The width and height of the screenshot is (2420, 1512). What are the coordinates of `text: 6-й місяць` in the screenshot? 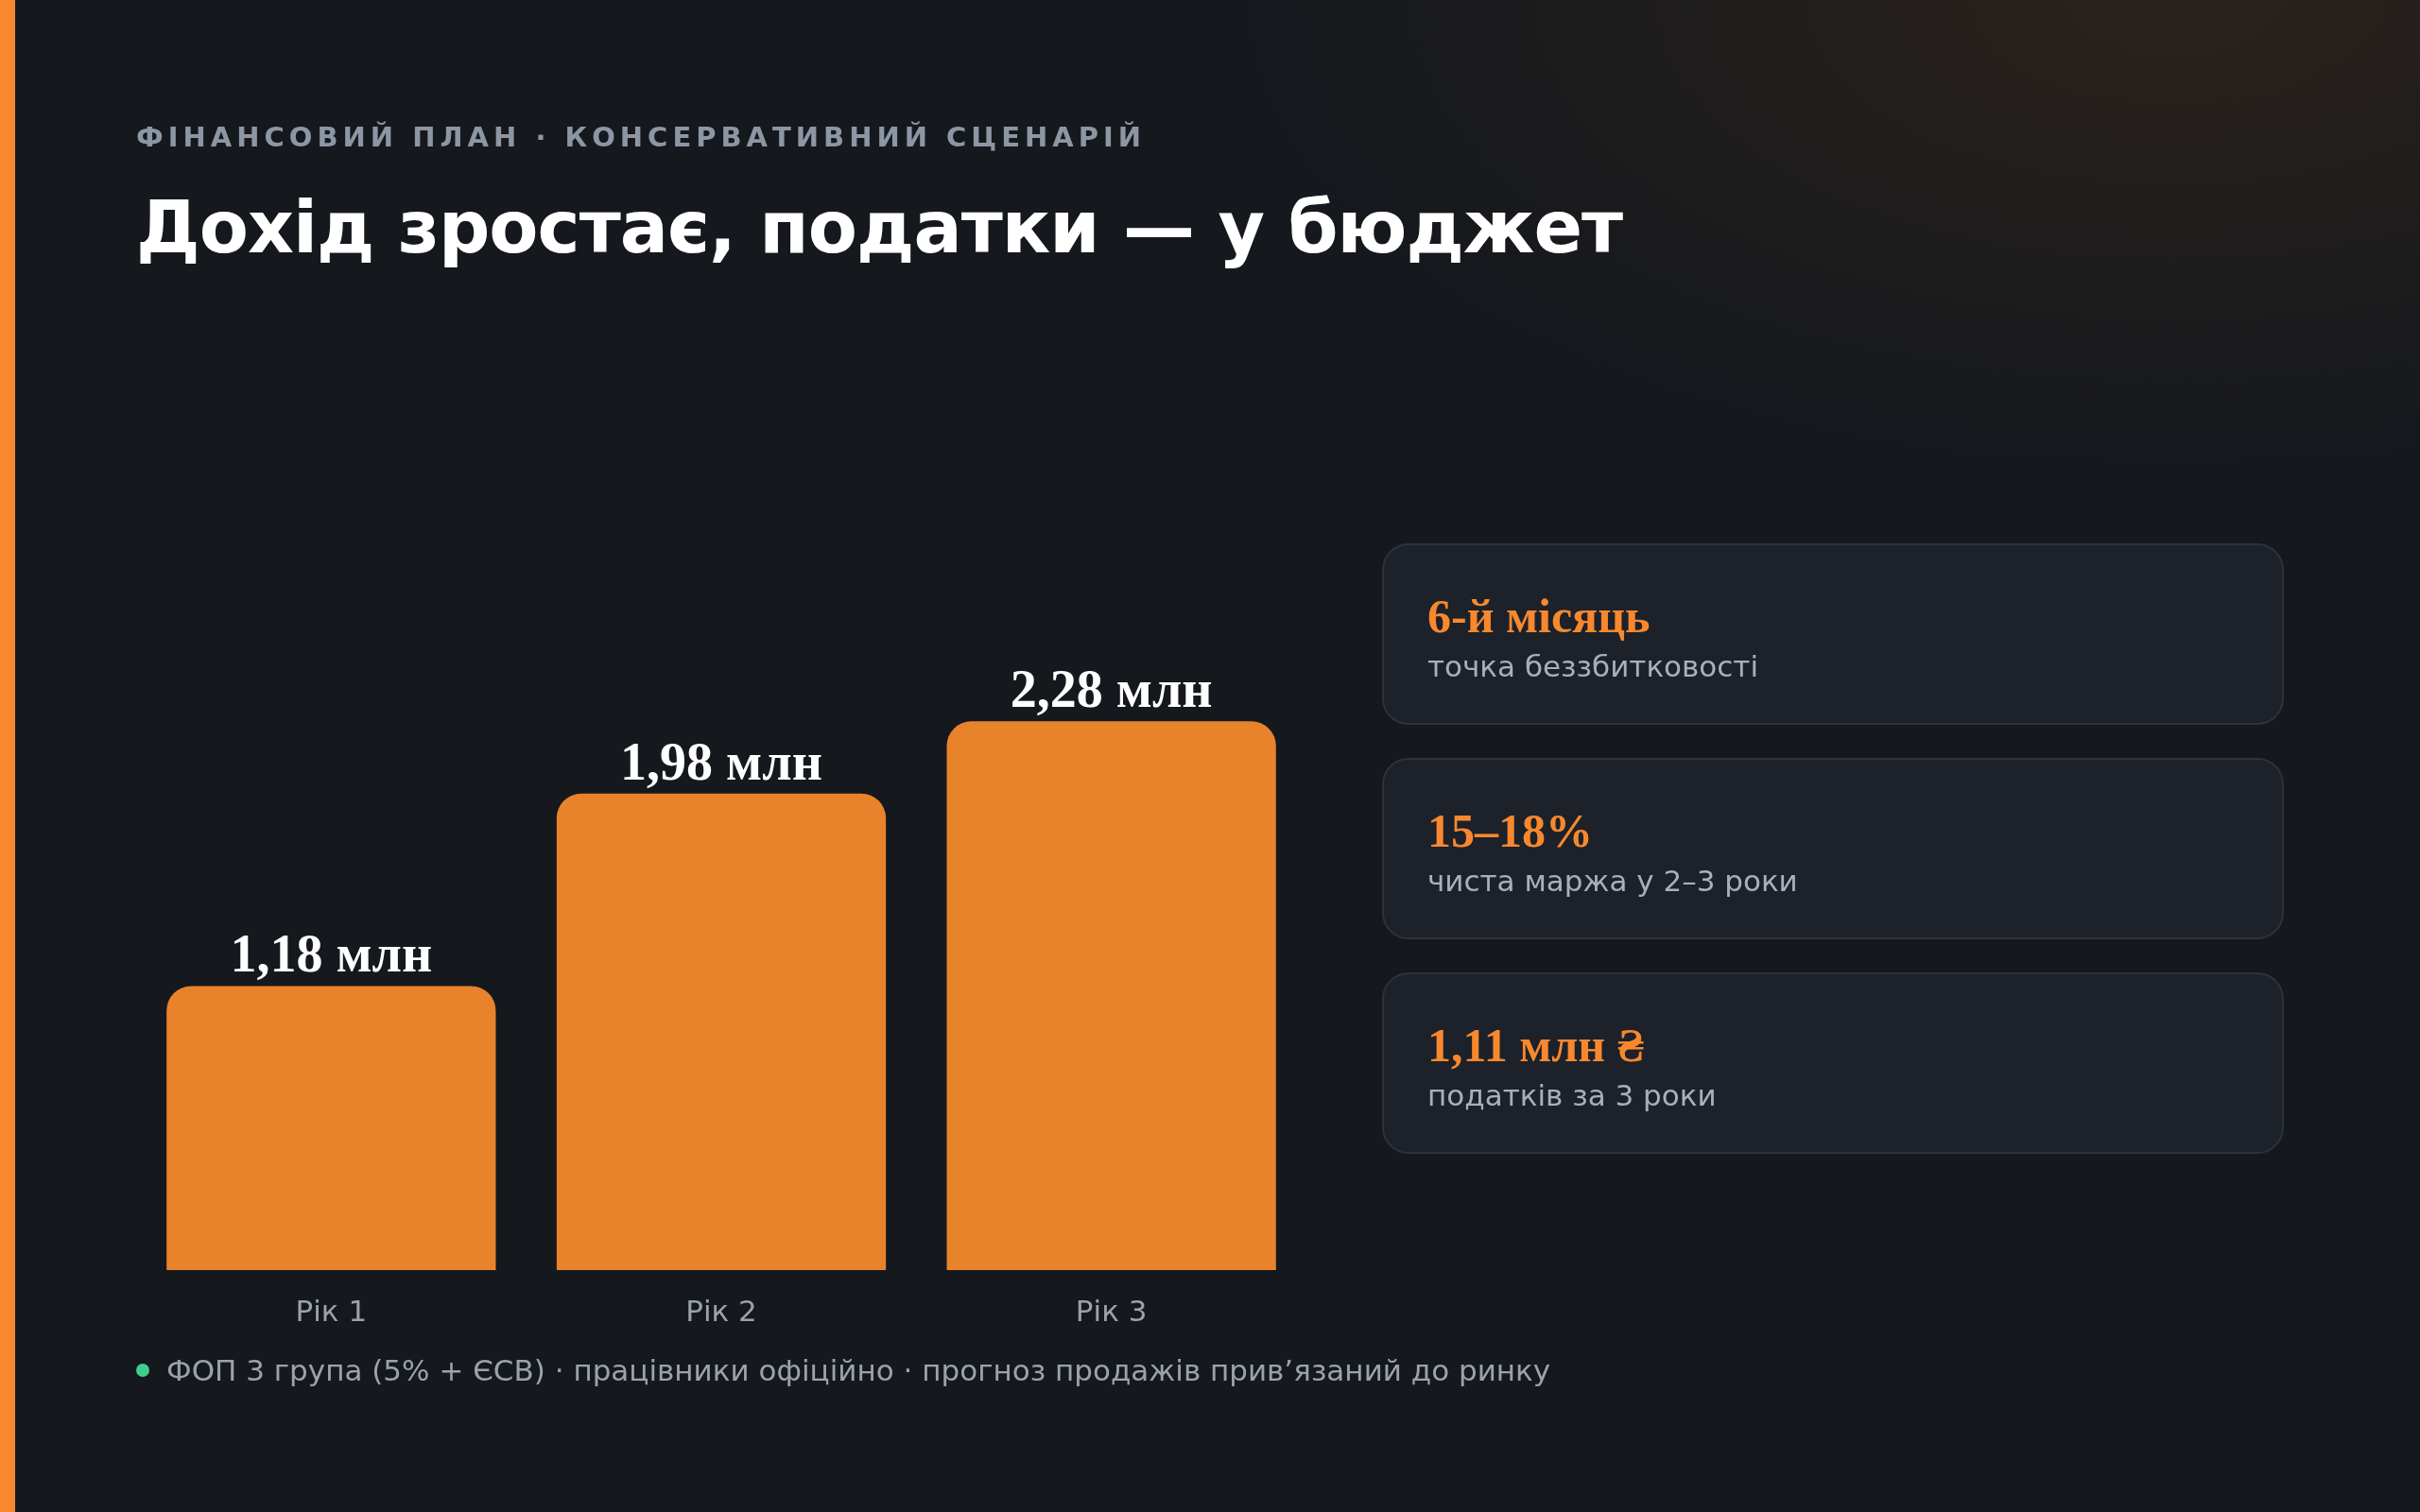 It's located at (1539, 616).